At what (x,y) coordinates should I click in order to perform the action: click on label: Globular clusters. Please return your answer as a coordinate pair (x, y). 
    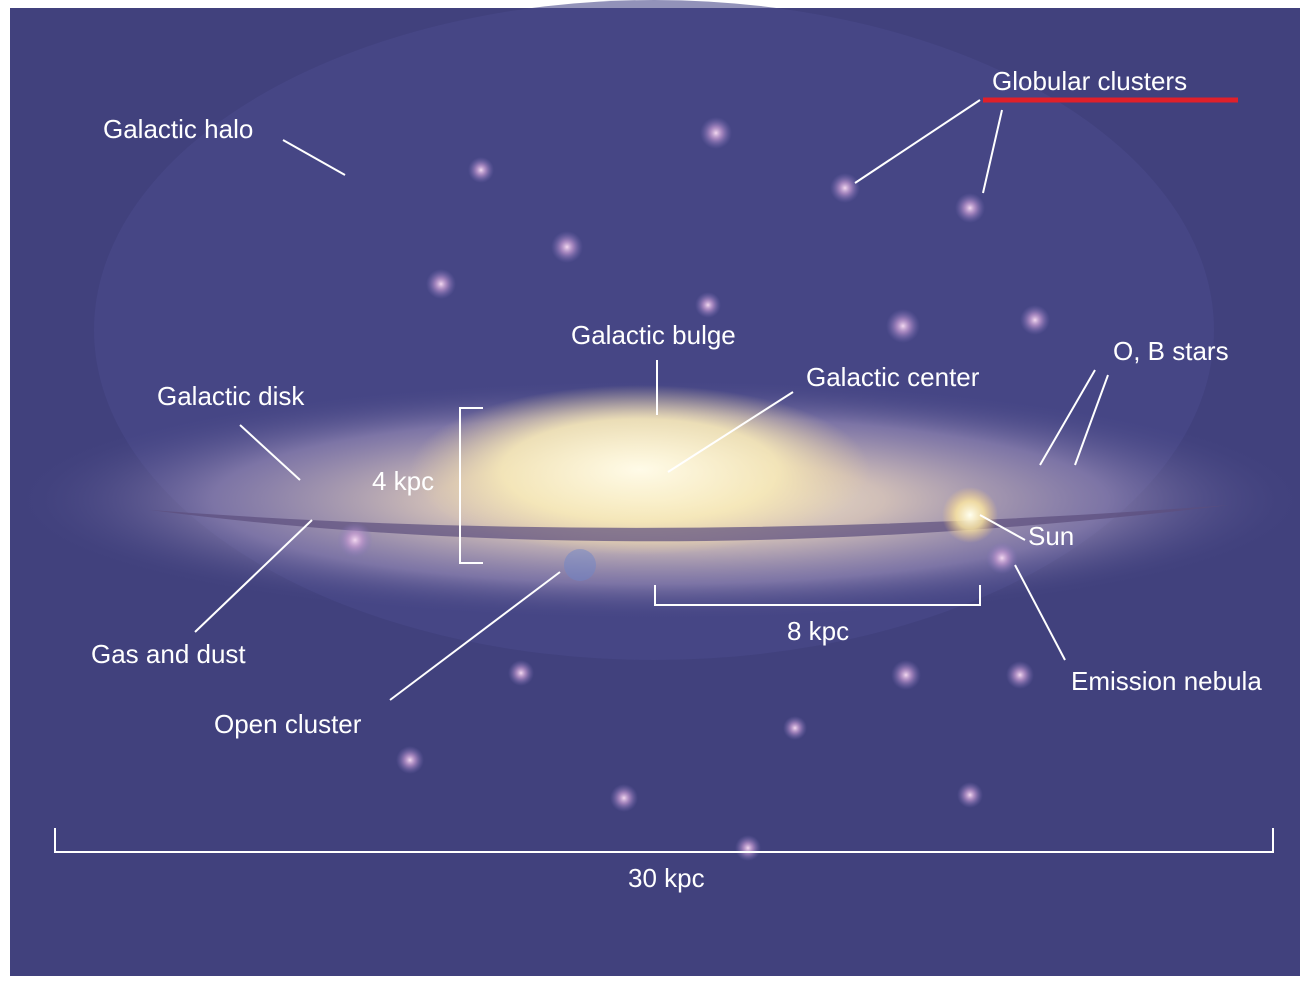
    Looking at the image, I should click on (1089, 81).